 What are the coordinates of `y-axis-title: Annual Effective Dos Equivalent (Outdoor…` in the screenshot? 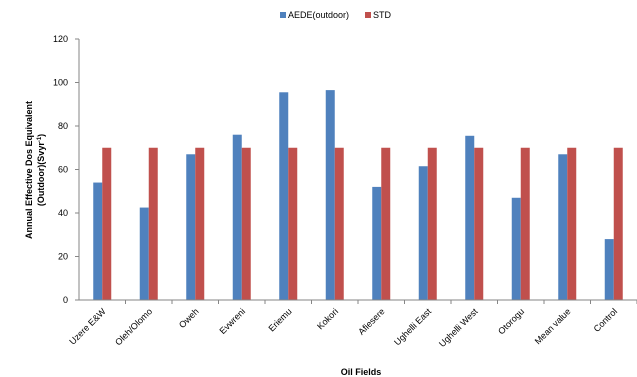 It's located at (35, 170).